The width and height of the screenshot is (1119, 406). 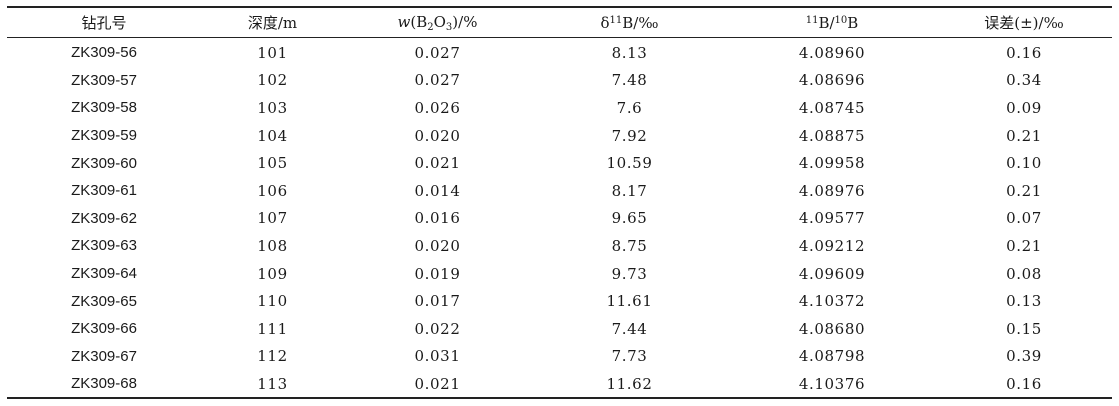 What do you see at coordinates (832, 328) in the screenshot?
I see `cell-ratio: 4.08680` at bounding box center [832, 328].